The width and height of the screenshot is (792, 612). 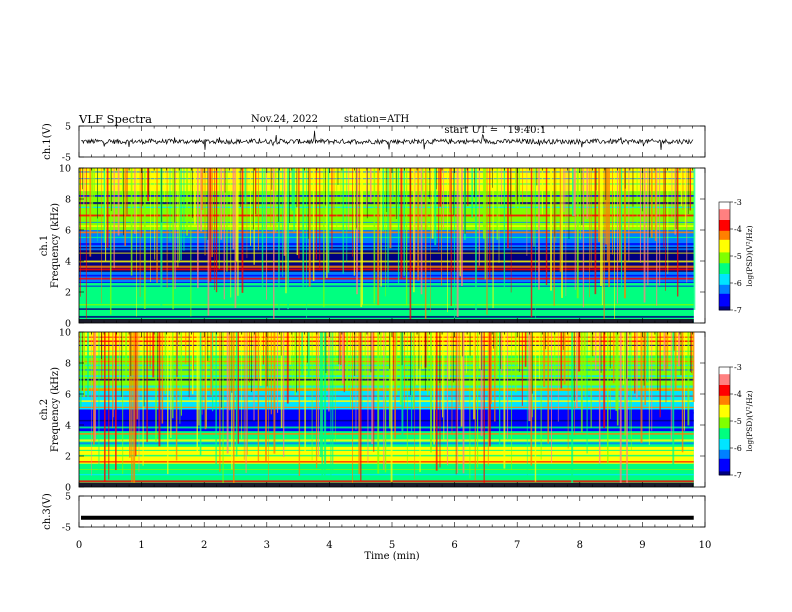 I want to click on ch2-spectrogram-ytick-label: 8, so click(x=68, y=364).